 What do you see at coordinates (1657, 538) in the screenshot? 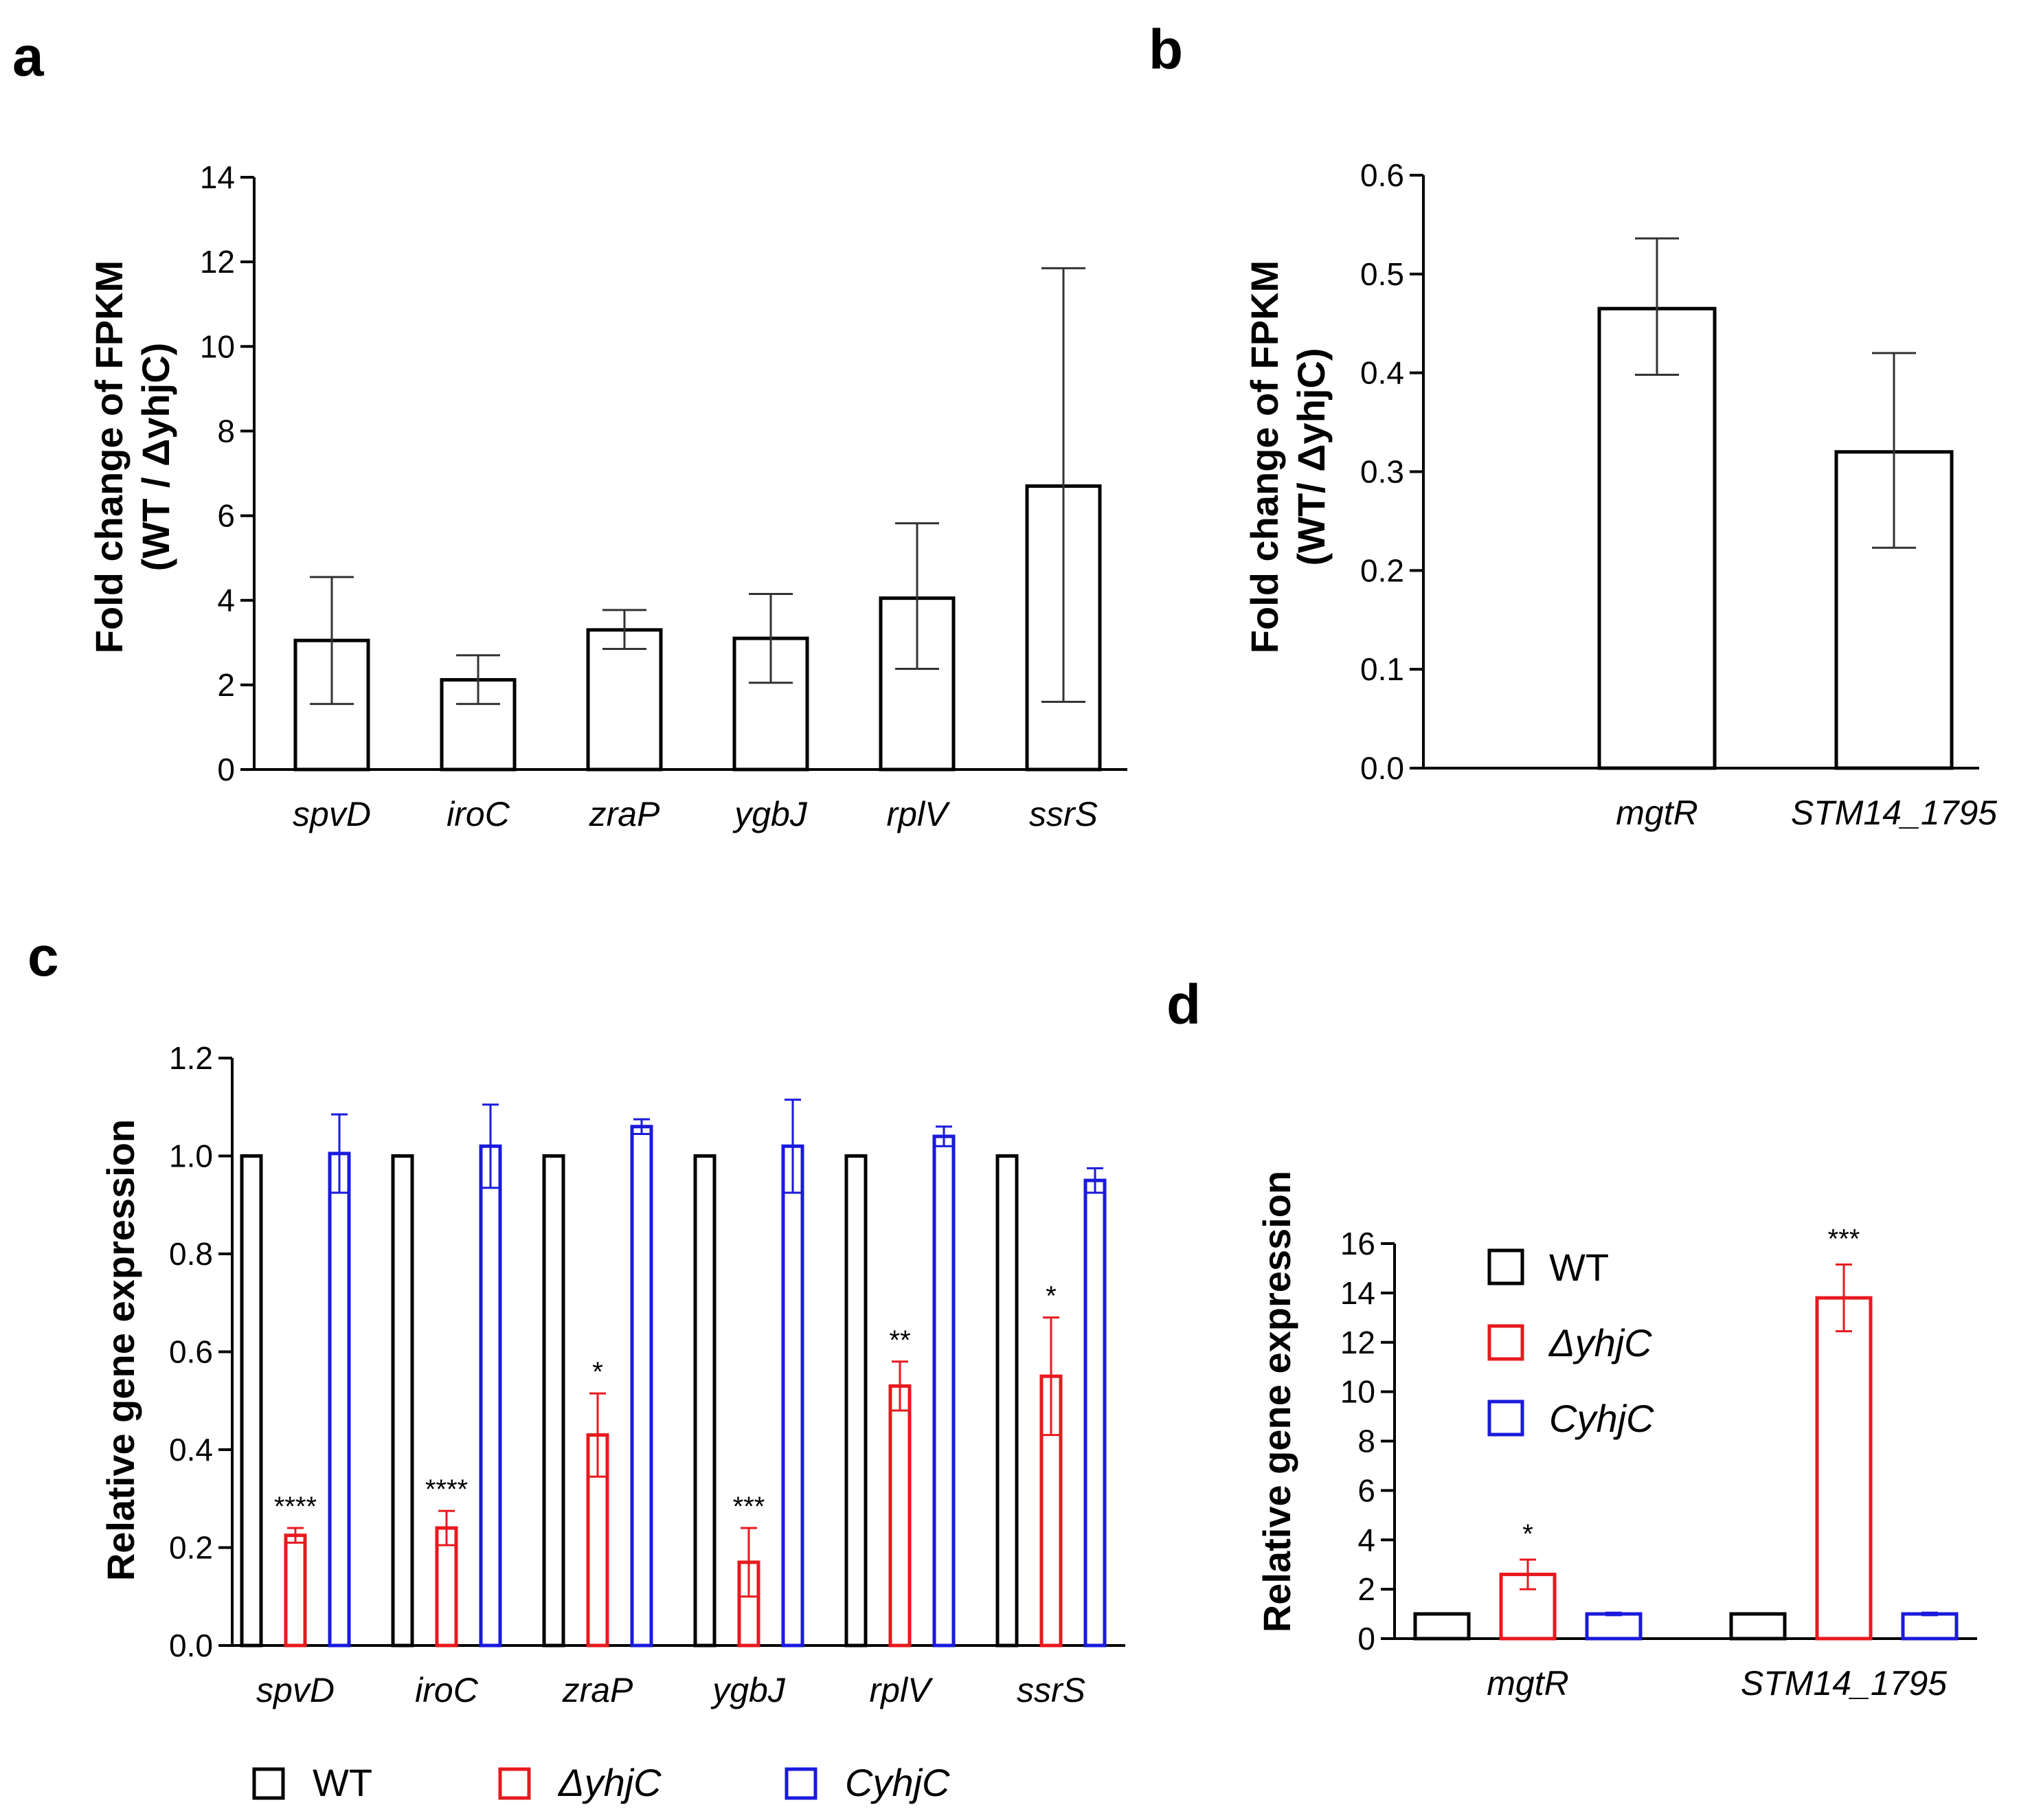
I see `panel-b-bar` at bounding box center [1657, 538].